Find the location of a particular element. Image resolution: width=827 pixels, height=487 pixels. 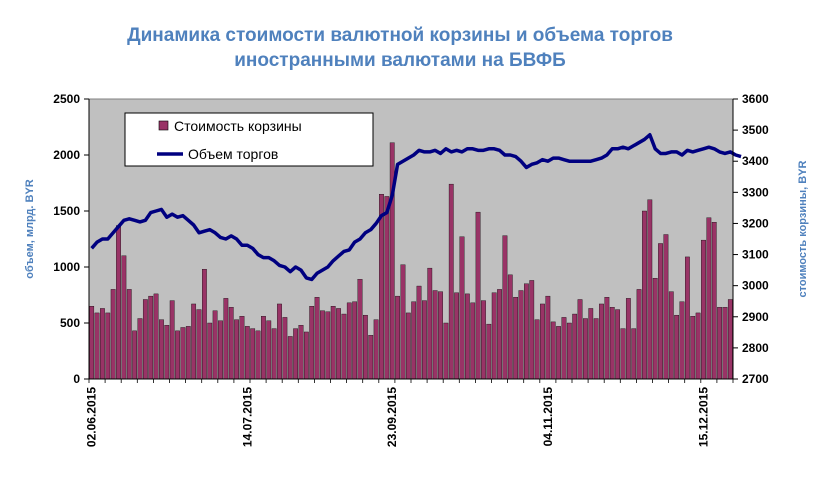

right-tick-label: 2900 is located at coordinates (755, 317).